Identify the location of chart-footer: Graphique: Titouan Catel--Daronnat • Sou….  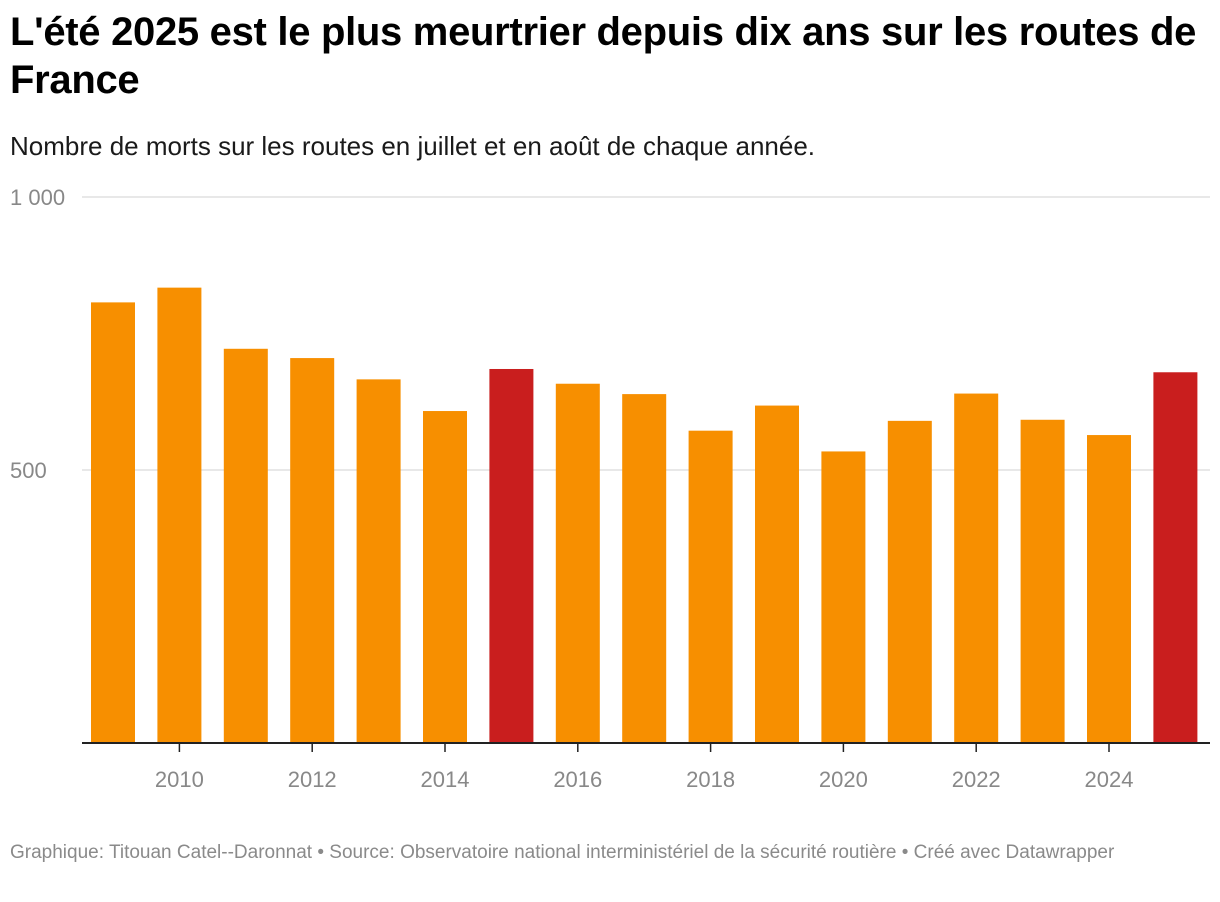
(605, 852).